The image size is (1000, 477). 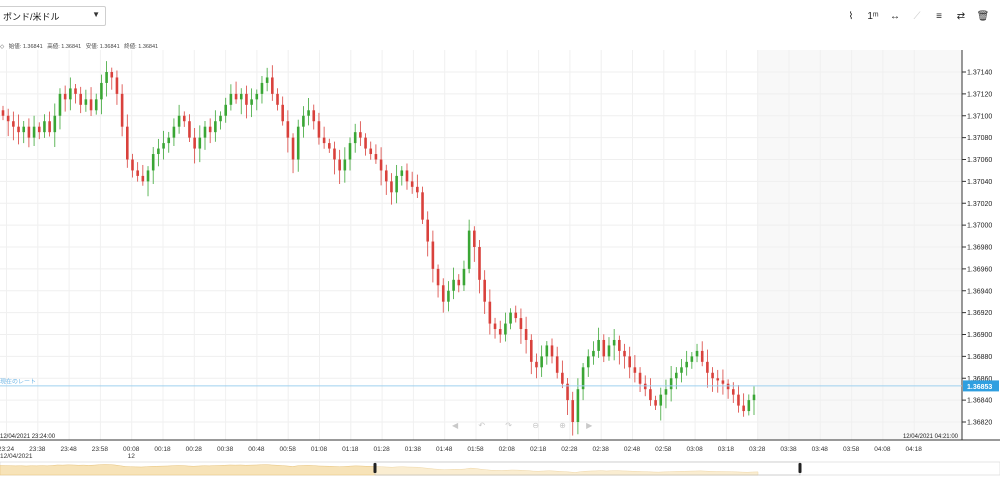 I want to click on chart-type-icon: ⌇, so click(x=851, y=16).